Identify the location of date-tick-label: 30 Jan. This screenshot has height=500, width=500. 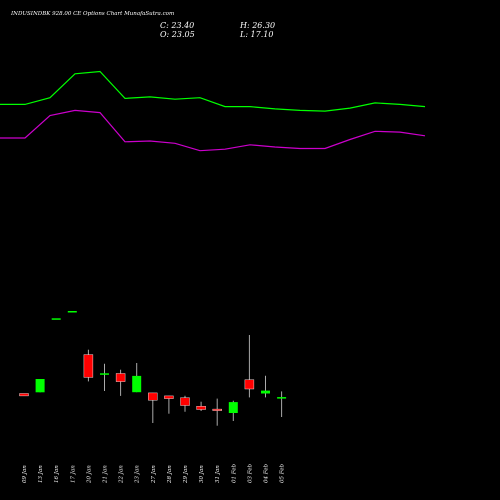
(202, 474).